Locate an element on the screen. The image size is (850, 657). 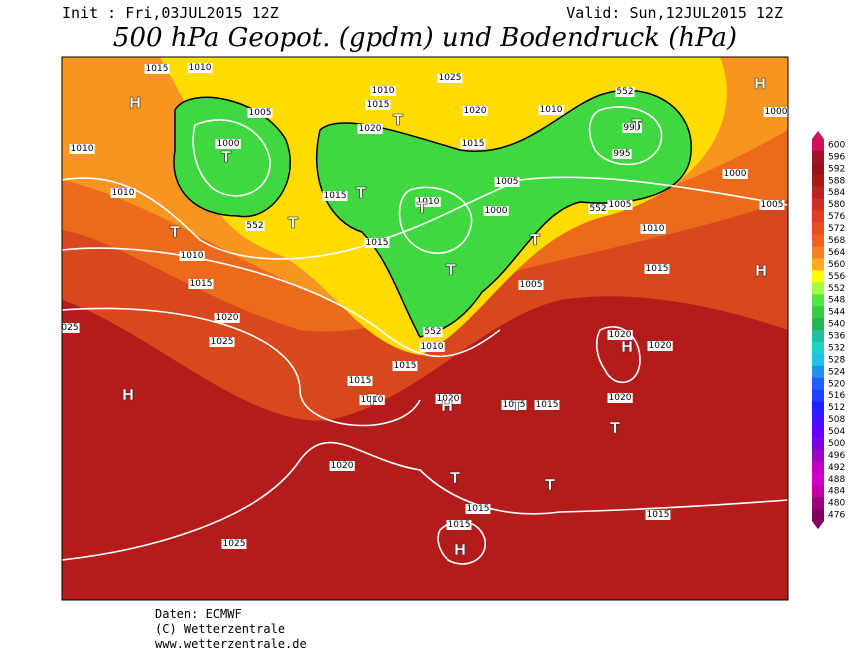
legend-label: 580 is located at coordinates (836, 205).